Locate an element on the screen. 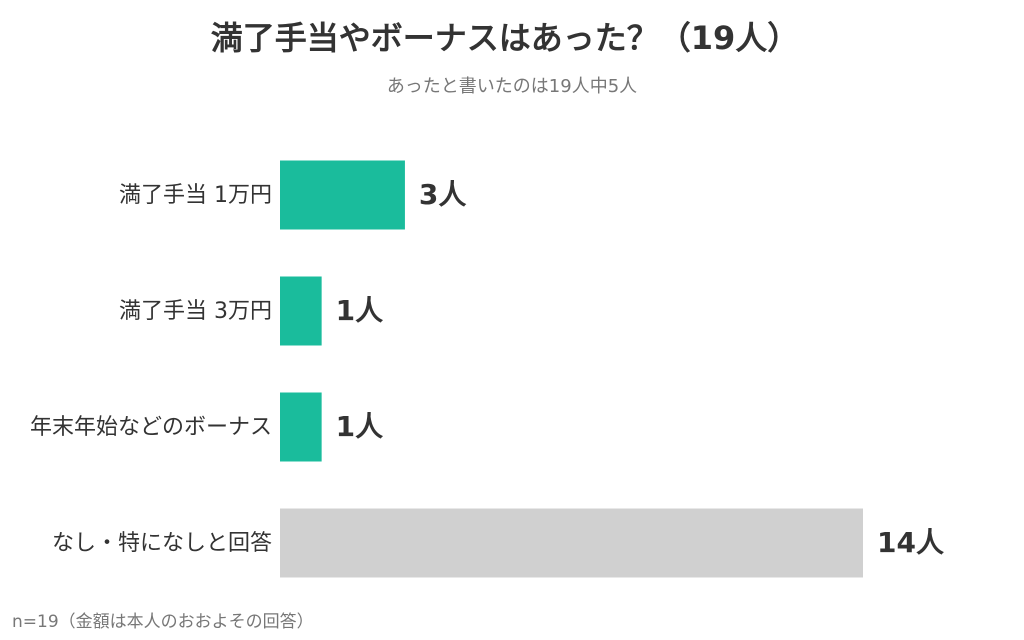 The height and width of the screenshot is (640, 1024). chart-title: 満了手当やボーナスはあった？（19人） is located at coordinates (505, 38).